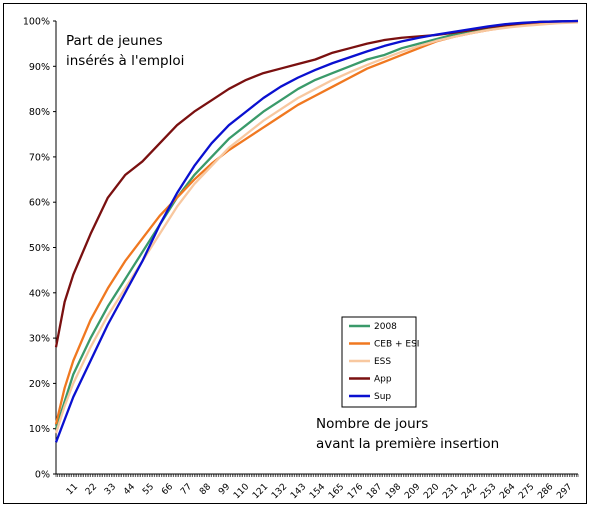 The width and height of the screenshot is (592, 509). Describe the element at coordinates (317, 491) in the screenshot. I see `x-tick-label: 154` at that location.